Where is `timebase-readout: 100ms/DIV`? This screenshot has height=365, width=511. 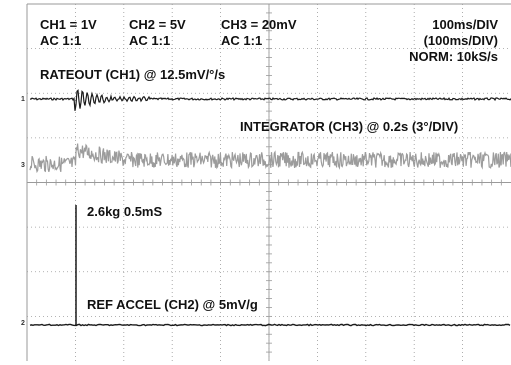 timebase-readout: 100ms/DIV is located at coordinates (465, 24).